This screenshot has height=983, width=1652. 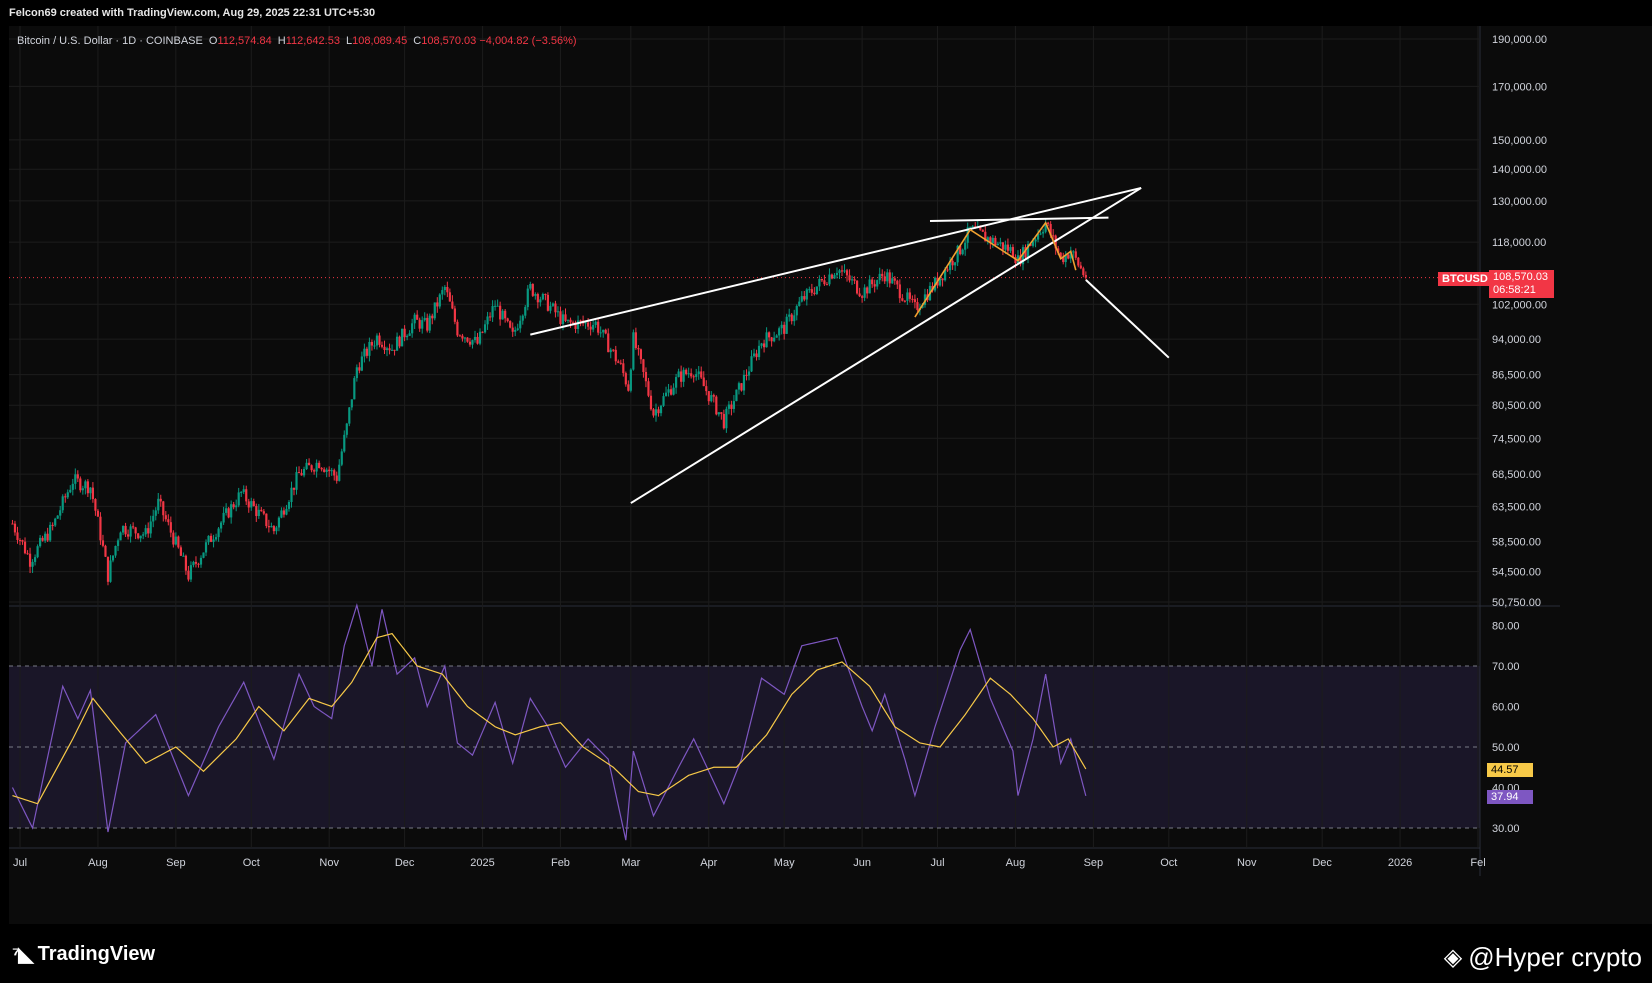 I want to click on tradingview-mark-icon: ⁷◣, so click(x=23, y=955).